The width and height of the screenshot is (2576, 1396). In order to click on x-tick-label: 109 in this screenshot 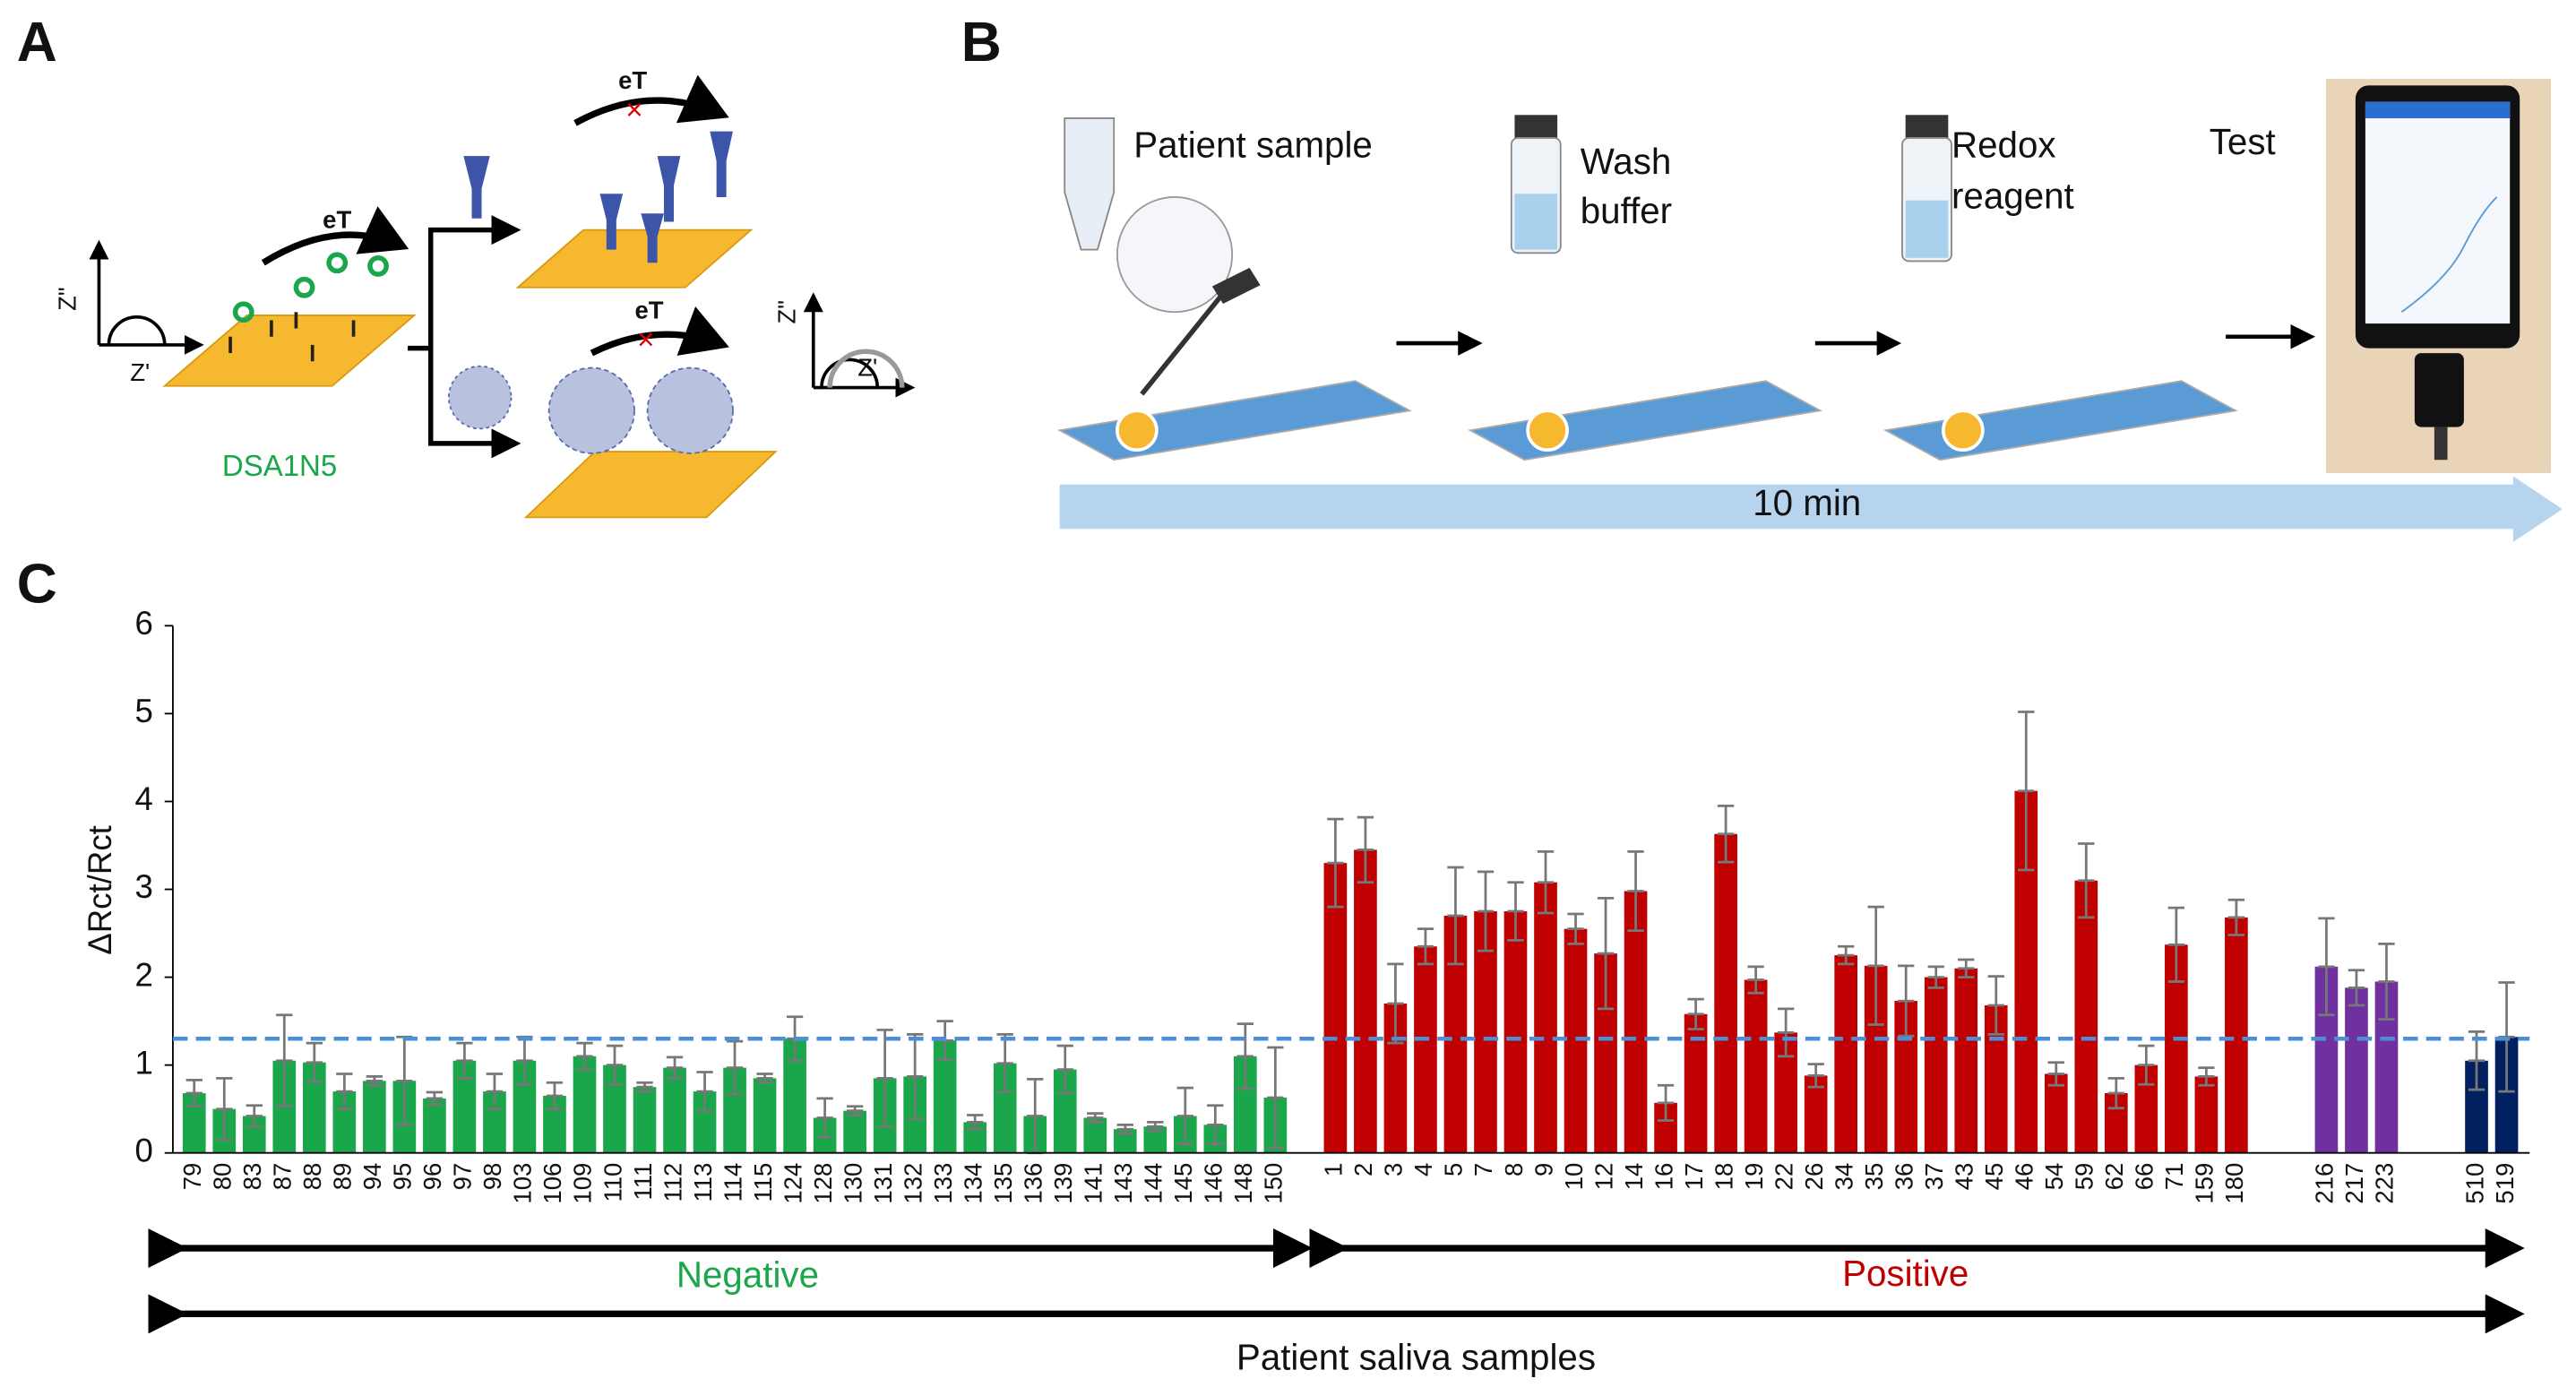, I will do `click(583, 1183)`.